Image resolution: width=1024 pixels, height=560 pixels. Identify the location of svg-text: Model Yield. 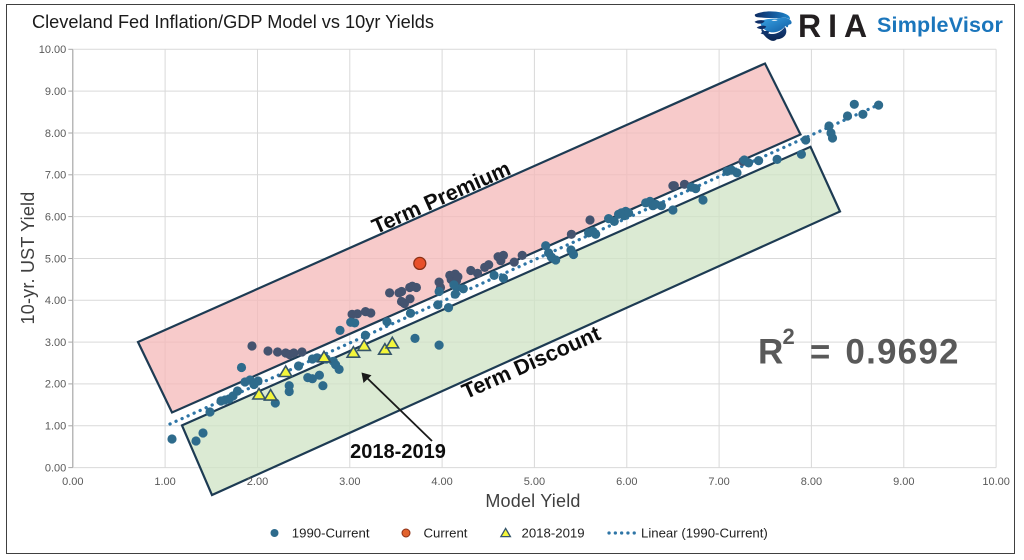
(532, 501).